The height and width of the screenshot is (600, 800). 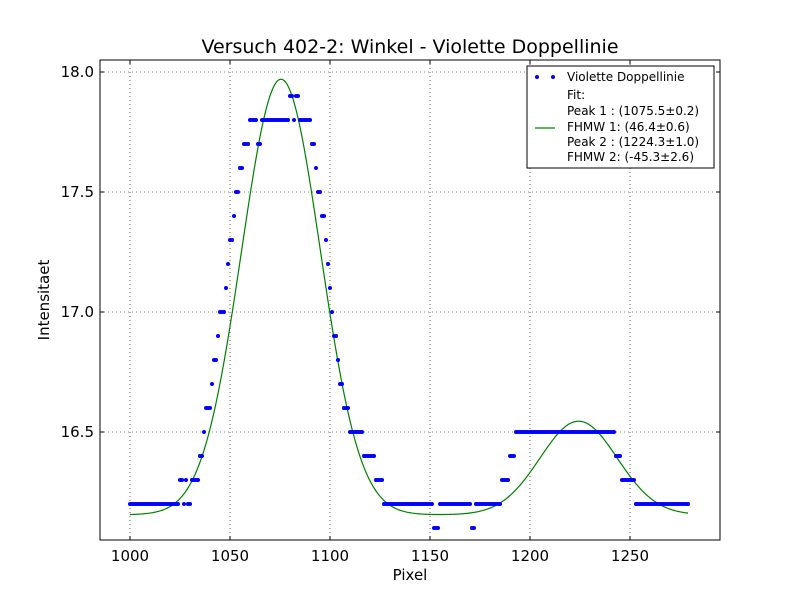 I want to click on x-tick-label: 1250, so click(x=630, y=556).